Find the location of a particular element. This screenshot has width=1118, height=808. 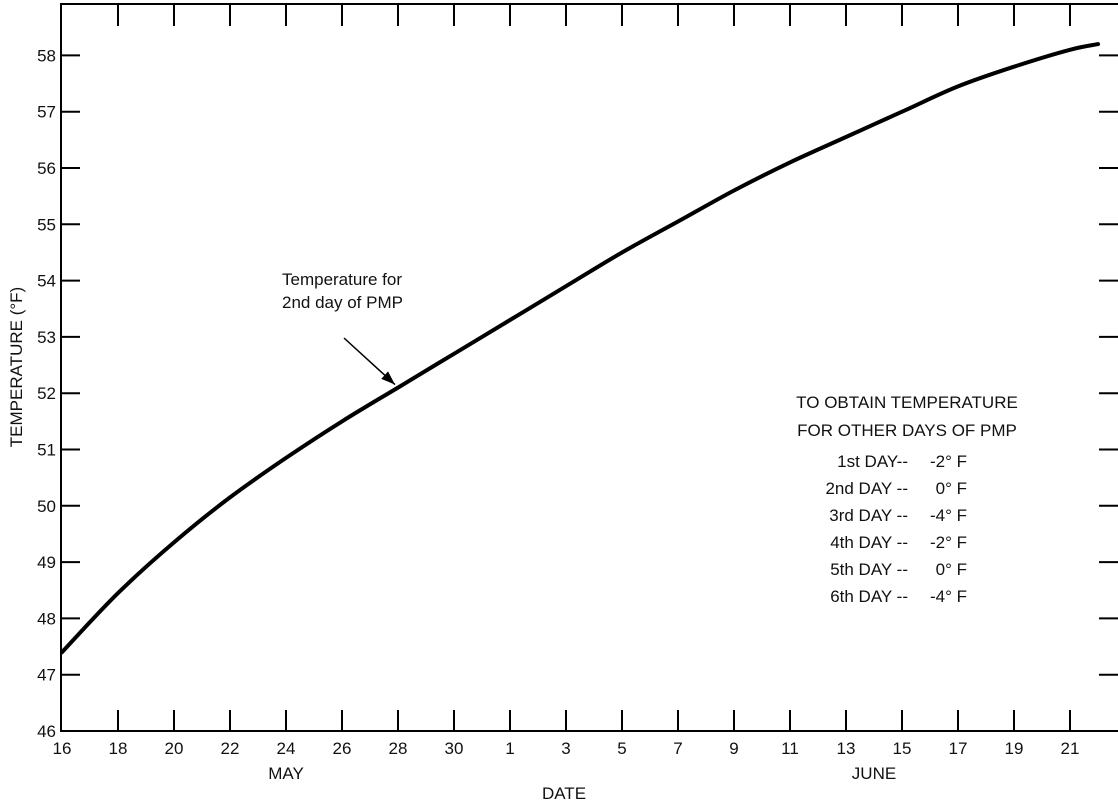

annotation-layer: Temperature for 2nd day of PMP is located at coordinates (342, 328).